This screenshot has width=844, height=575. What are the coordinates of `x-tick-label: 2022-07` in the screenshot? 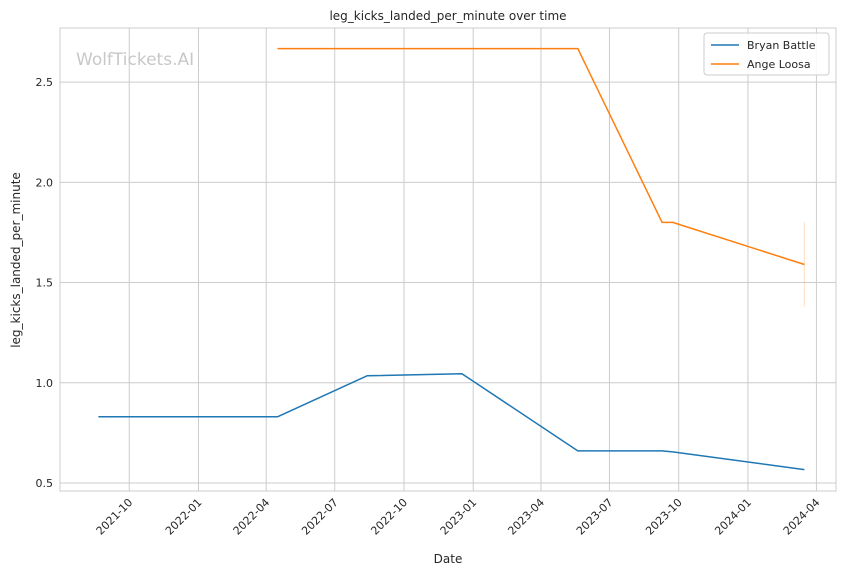 It's located at (320, 517).